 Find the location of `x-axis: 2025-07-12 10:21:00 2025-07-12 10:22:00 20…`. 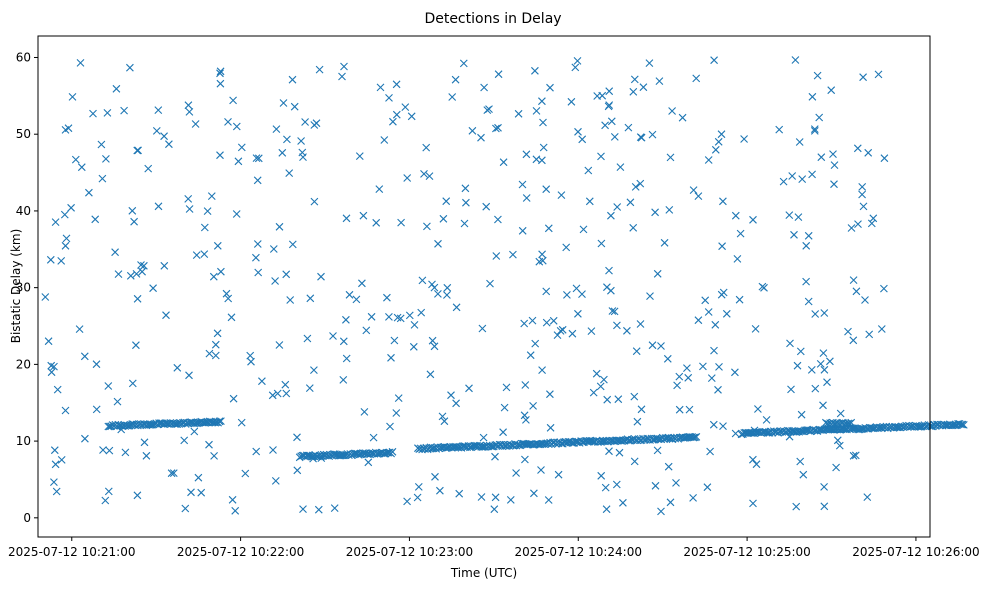

x-axis: 2025-07-12 10:21:00 2025-07-12 10:22:00 20… is located at coordinates (494, 548).